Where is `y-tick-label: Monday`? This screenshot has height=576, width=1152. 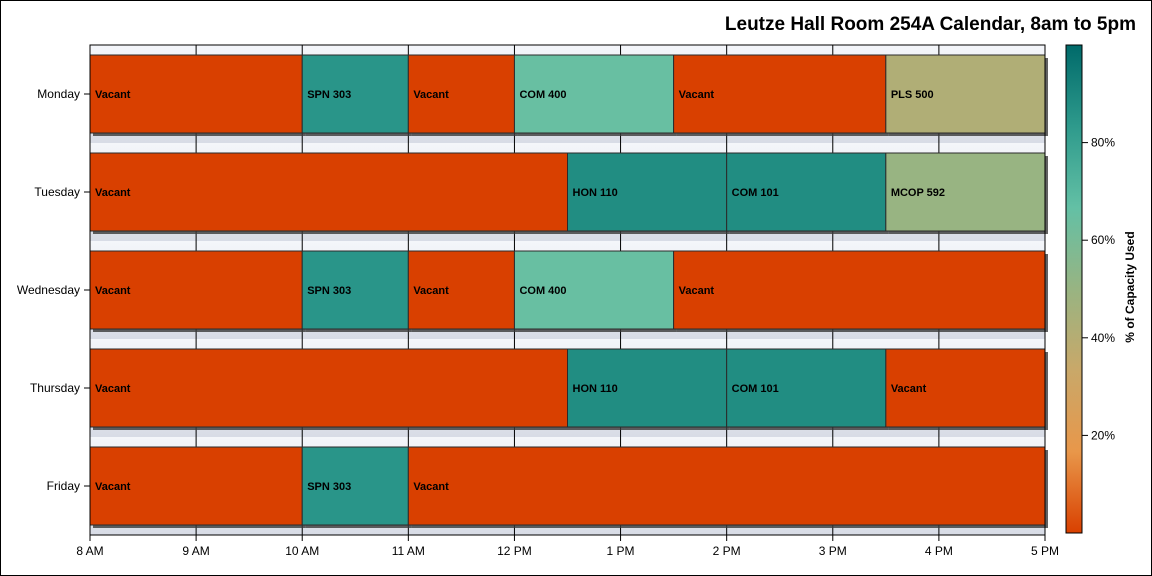 y-tick-label: Monday is located at coordinates (58, 94).